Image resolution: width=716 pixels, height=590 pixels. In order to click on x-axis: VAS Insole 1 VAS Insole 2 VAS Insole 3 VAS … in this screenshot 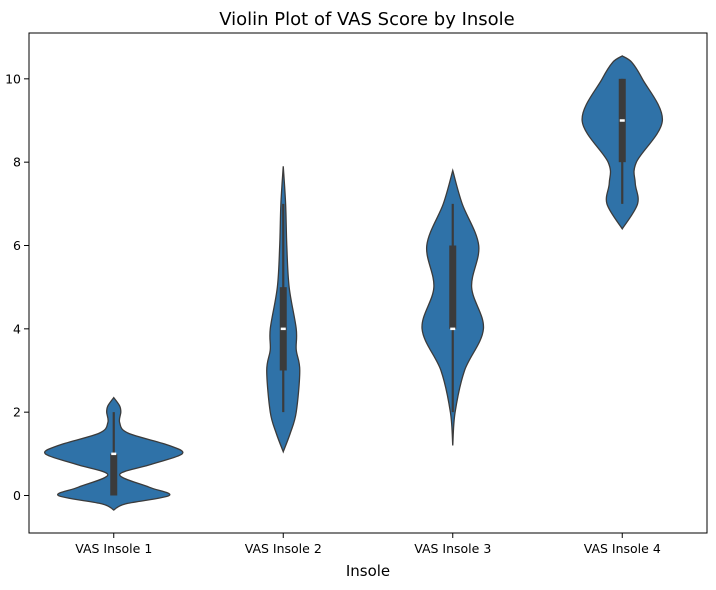, I will do `click(368, 544)`.